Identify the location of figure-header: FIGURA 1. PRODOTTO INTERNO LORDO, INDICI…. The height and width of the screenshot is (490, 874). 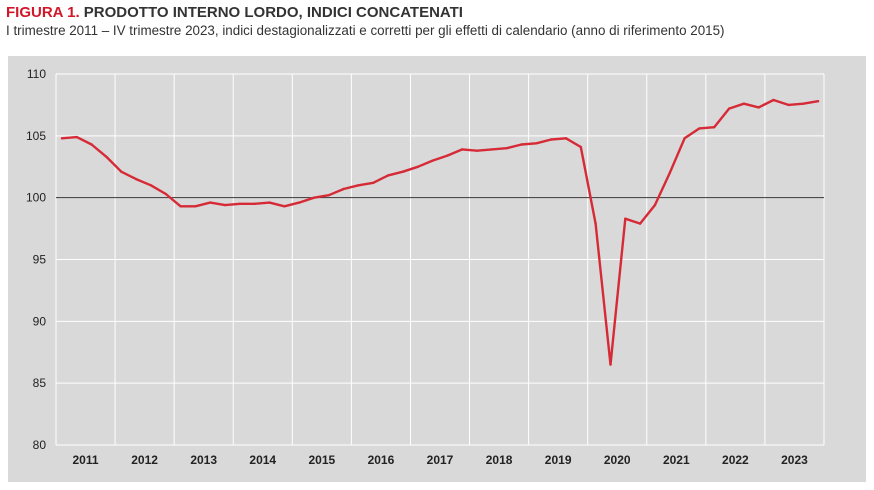
(436, 22).